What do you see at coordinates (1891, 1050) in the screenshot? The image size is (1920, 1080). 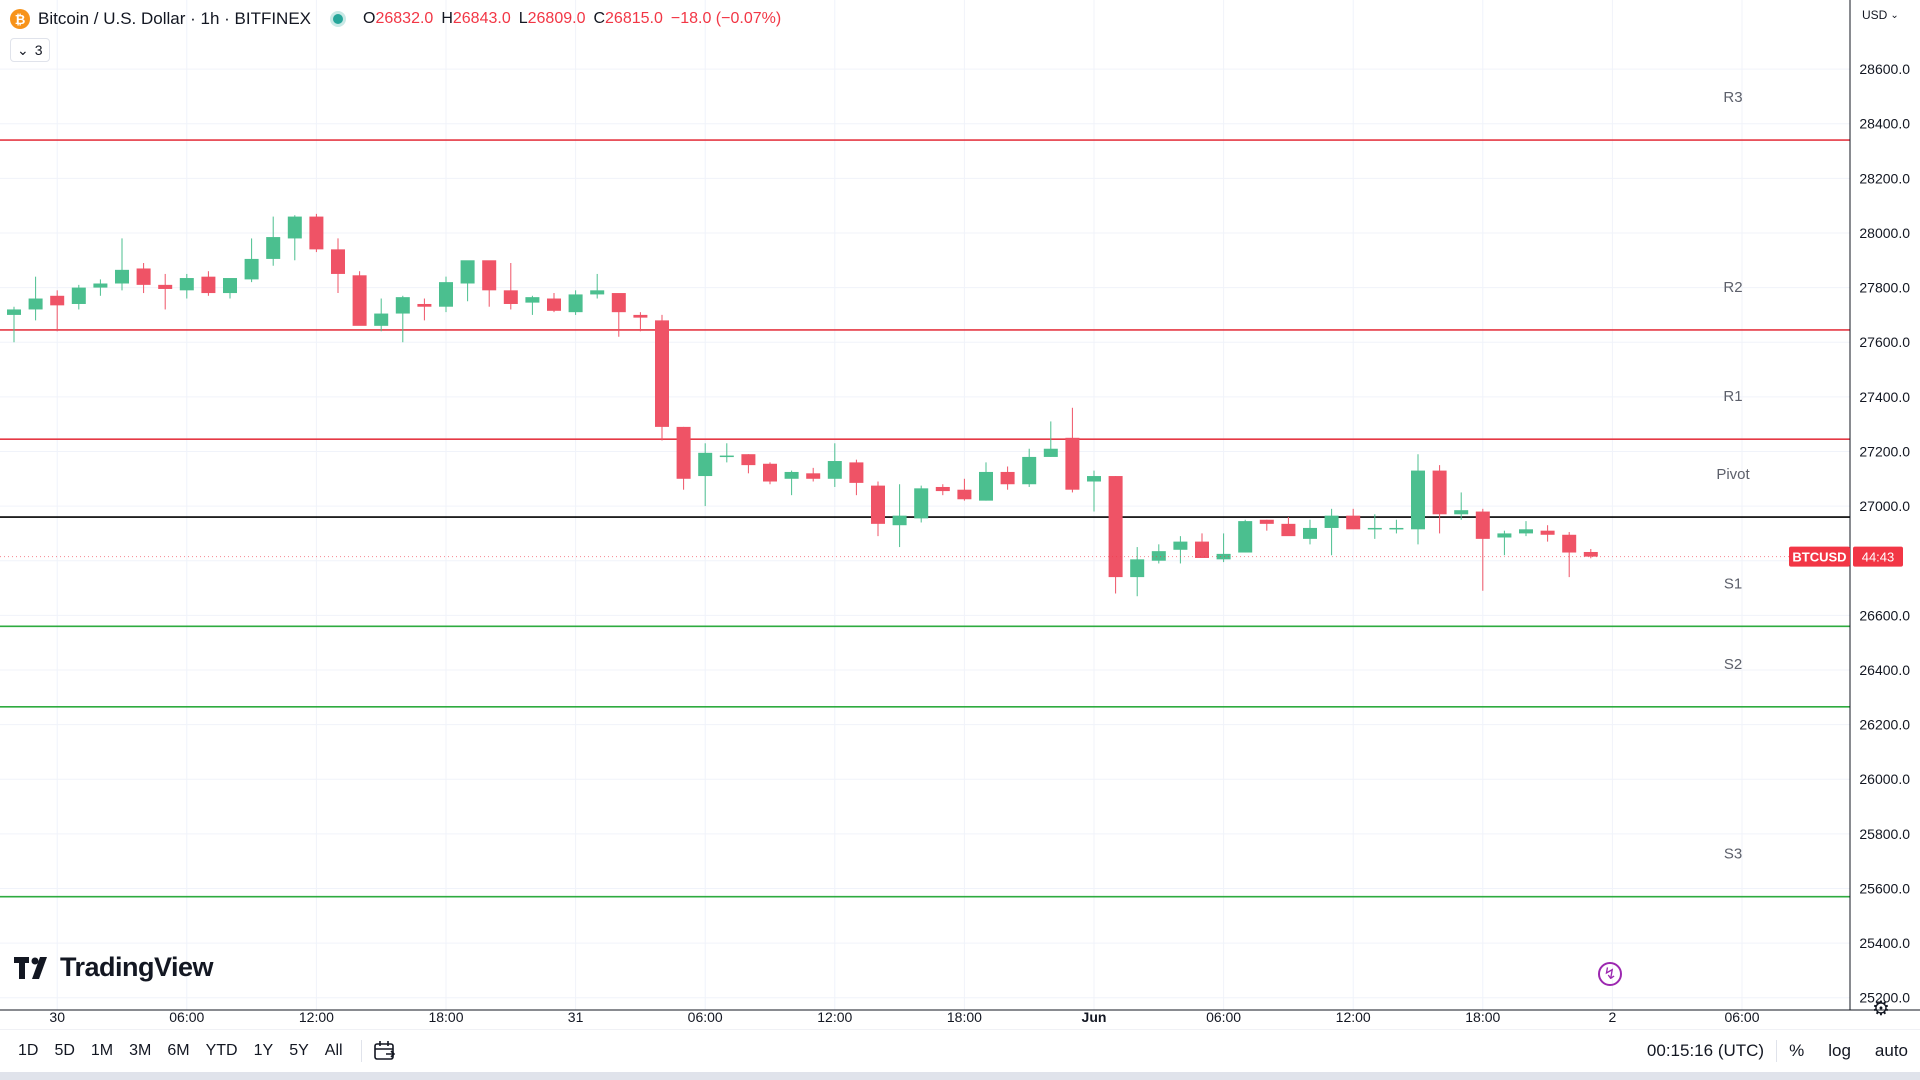 I see `auto-toggle: auto` at bounding box center [1891, 1050].